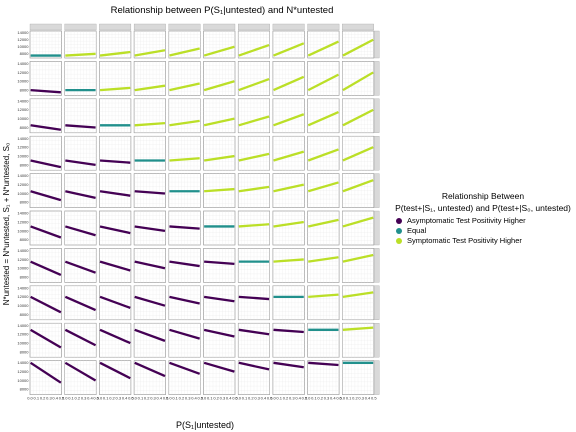 Image resolution: width=576 pixels, height=432 pixels. Describe the element at coordinates (464, 240) in the screenshot. I see `legend-label: Symptomatic Test Positivity Higher` at that location.